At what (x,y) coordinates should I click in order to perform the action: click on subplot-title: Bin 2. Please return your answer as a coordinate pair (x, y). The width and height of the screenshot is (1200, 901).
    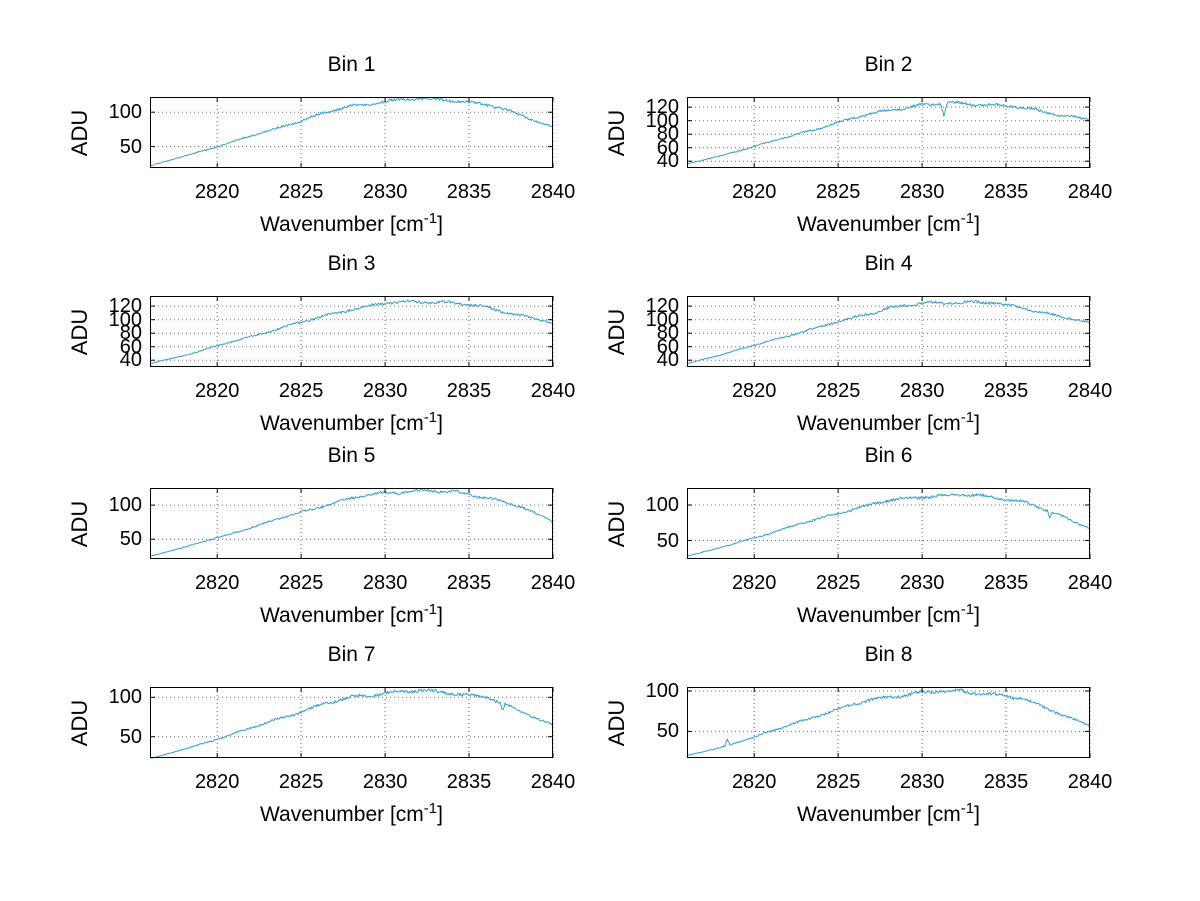
    Looking at the image, I should click on (888, 64).